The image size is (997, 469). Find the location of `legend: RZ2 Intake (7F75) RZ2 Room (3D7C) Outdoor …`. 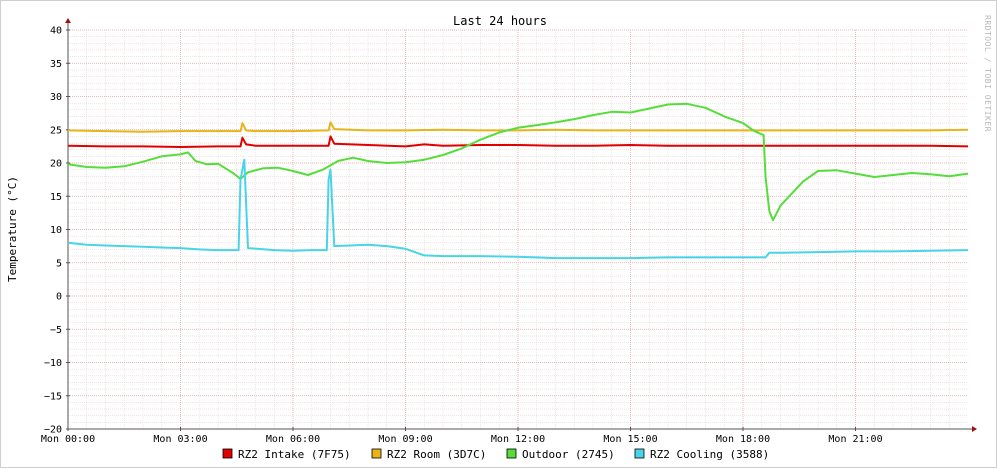

legend: RZ2 Intake (7F75) RZ2 Room (3D7C) Outdoor … is located at coordinates (495, 454).